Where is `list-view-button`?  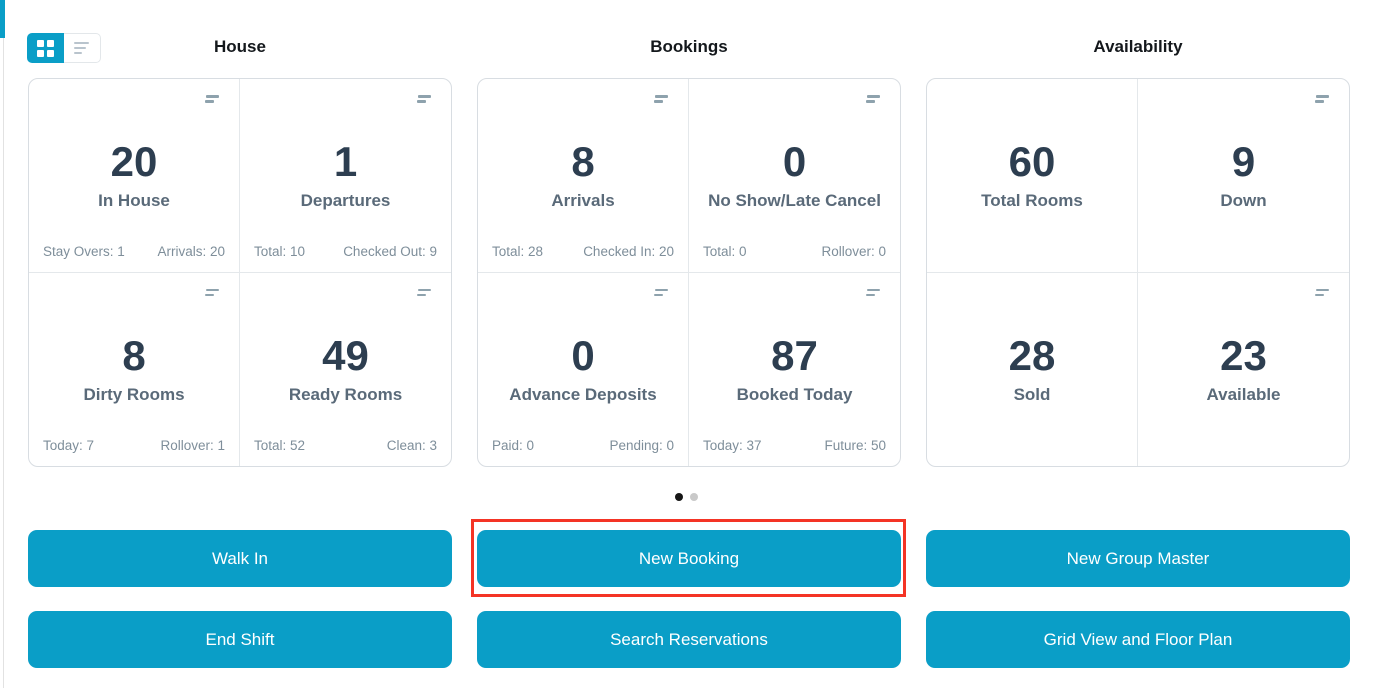
list-view-button is located at coordinates (82, 48).